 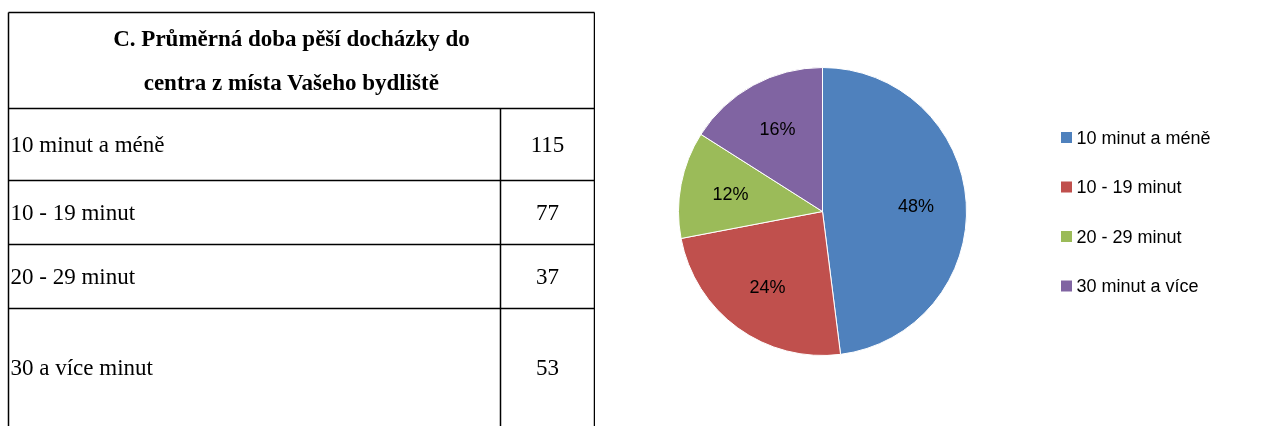 What do you see at coordinates (547, 144) in the screenshot?
I see `data-label: 115` at bounding box center [547, 144].